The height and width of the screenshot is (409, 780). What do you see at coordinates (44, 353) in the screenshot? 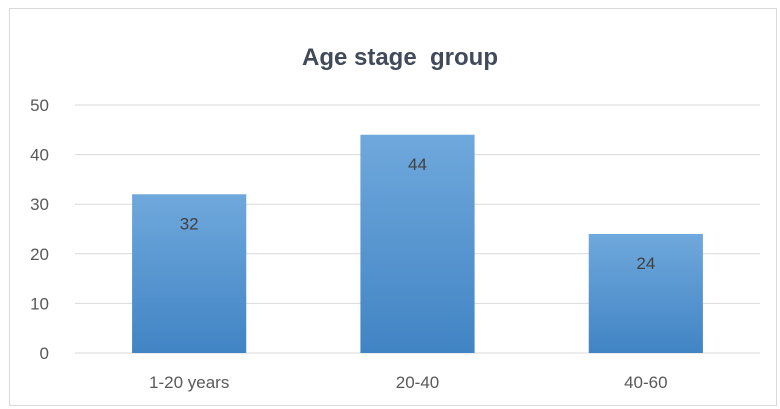
I see `y-tick-label: 0` at bounding box center [44, 353].